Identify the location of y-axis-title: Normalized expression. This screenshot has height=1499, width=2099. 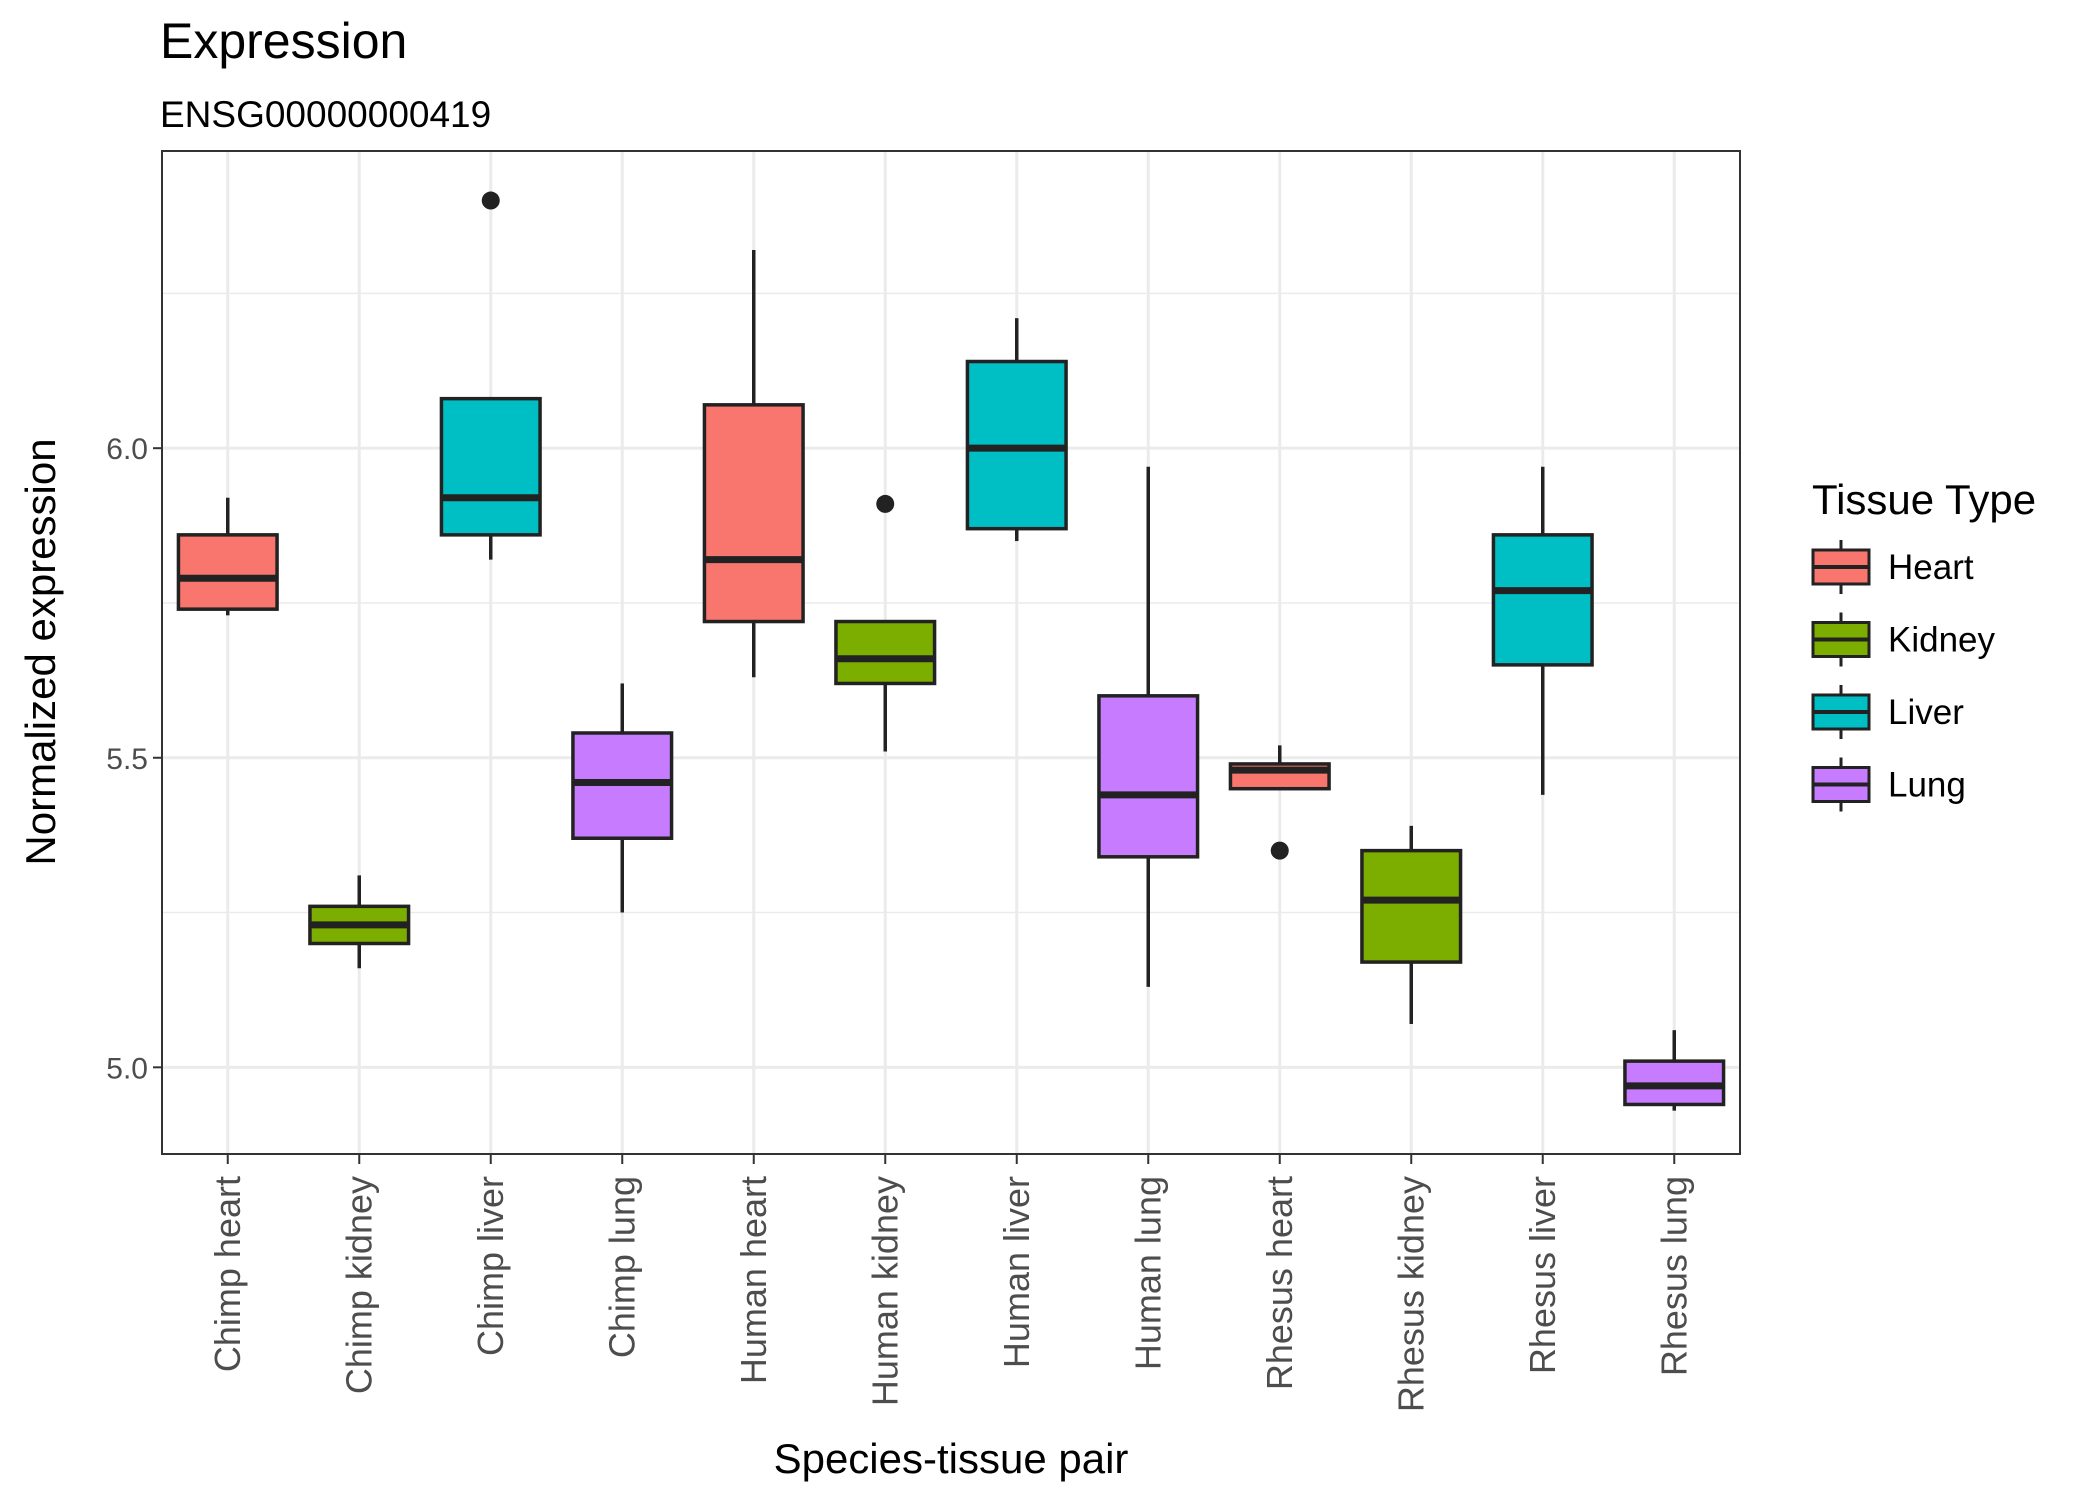
(40, 651).